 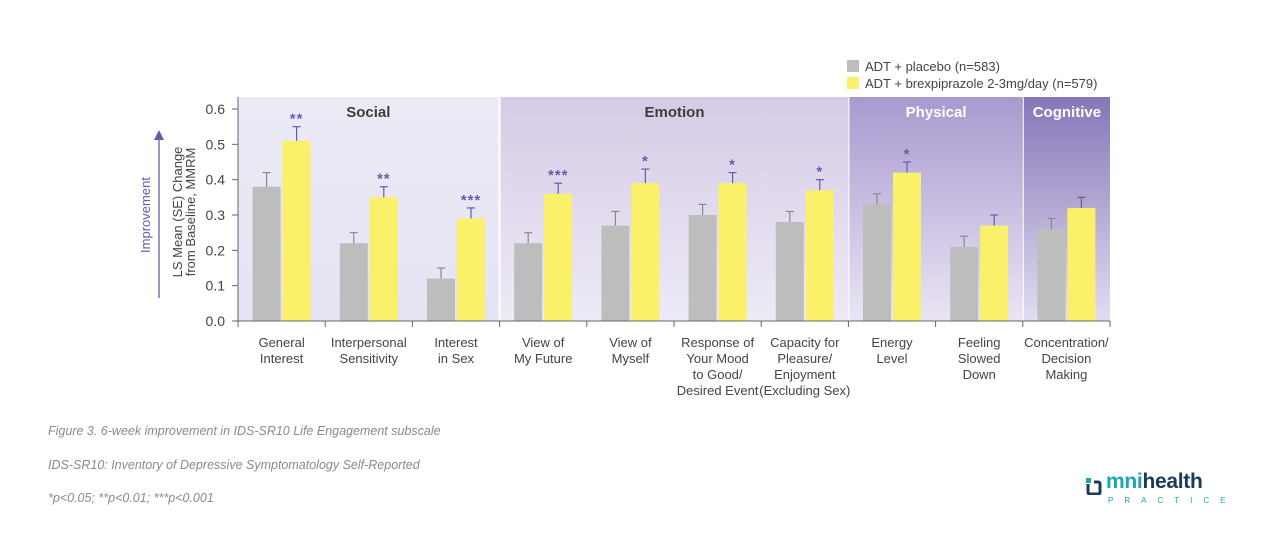 I want to click on y-tick-label: 0.5, so click(x=216, y=144).